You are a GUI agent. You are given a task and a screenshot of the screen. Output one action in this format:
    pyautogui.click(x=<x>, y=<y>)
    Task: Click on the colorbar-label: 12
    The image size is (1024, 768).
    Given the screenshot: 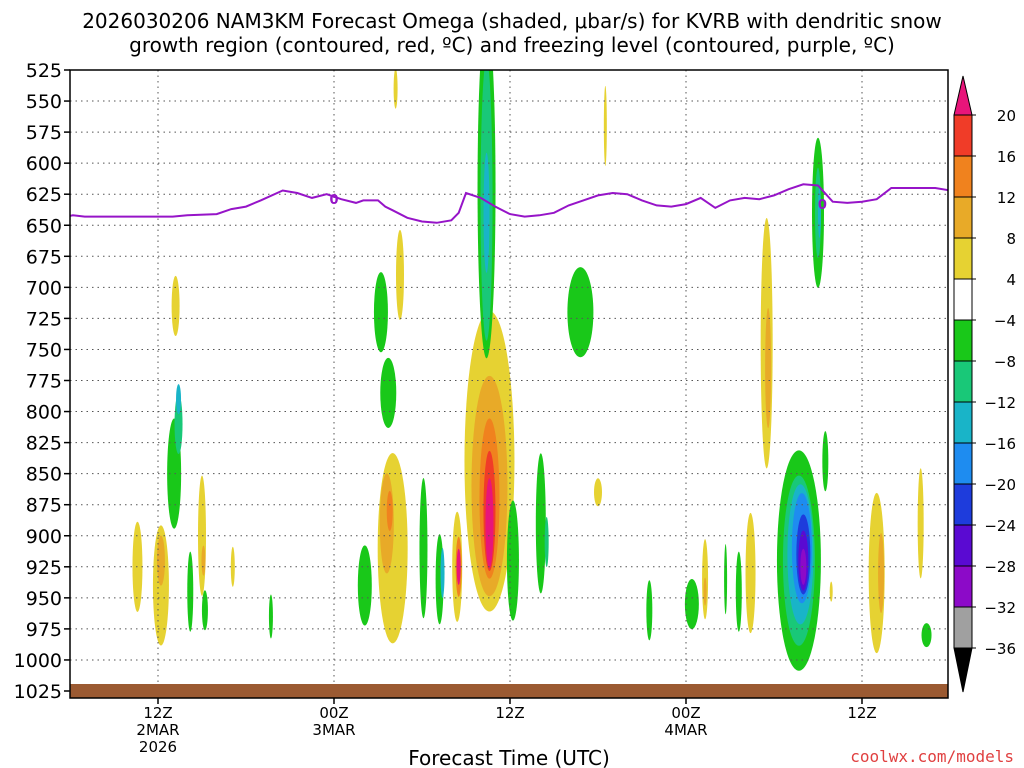 What is the action you would take?
    pyautogui.click(x=1006, y=198)
    